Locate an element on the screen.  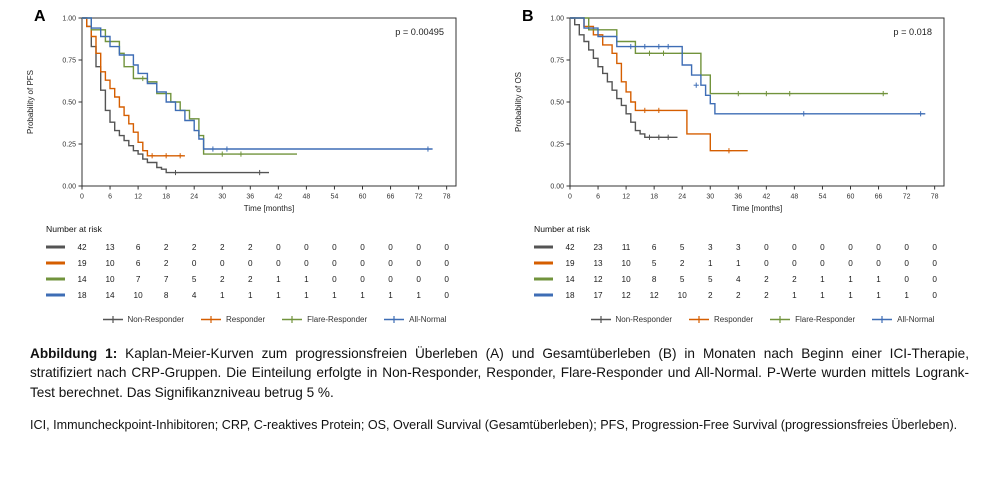
y-tick-label: 0.25 is located at coordinates (557, 145).